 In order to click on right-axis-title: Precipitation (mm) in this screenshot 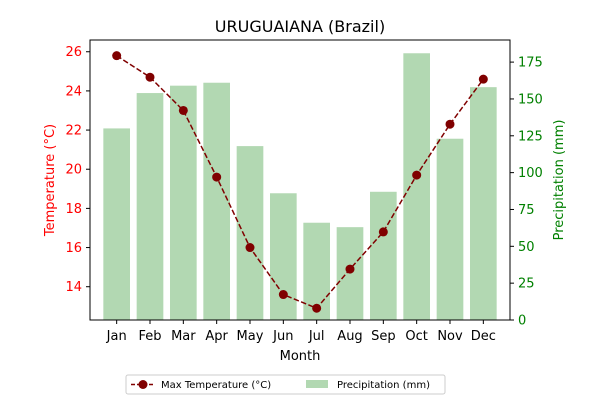, I will do `click(559, 180)`.